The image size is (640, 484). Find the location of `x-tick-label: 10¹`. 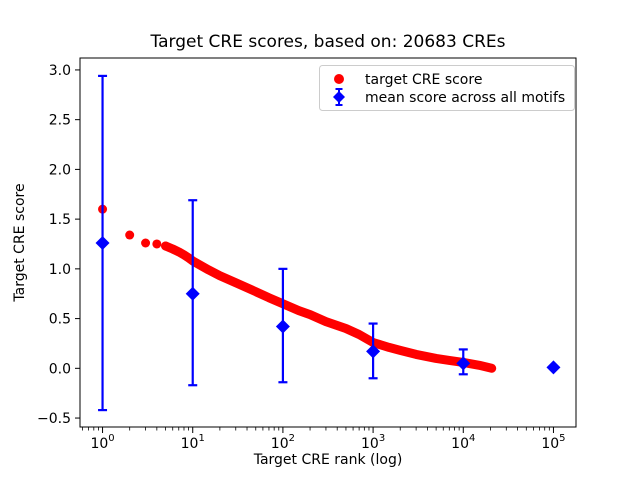

x-tick-label: 10¹ is located at coordinates (193, 442).